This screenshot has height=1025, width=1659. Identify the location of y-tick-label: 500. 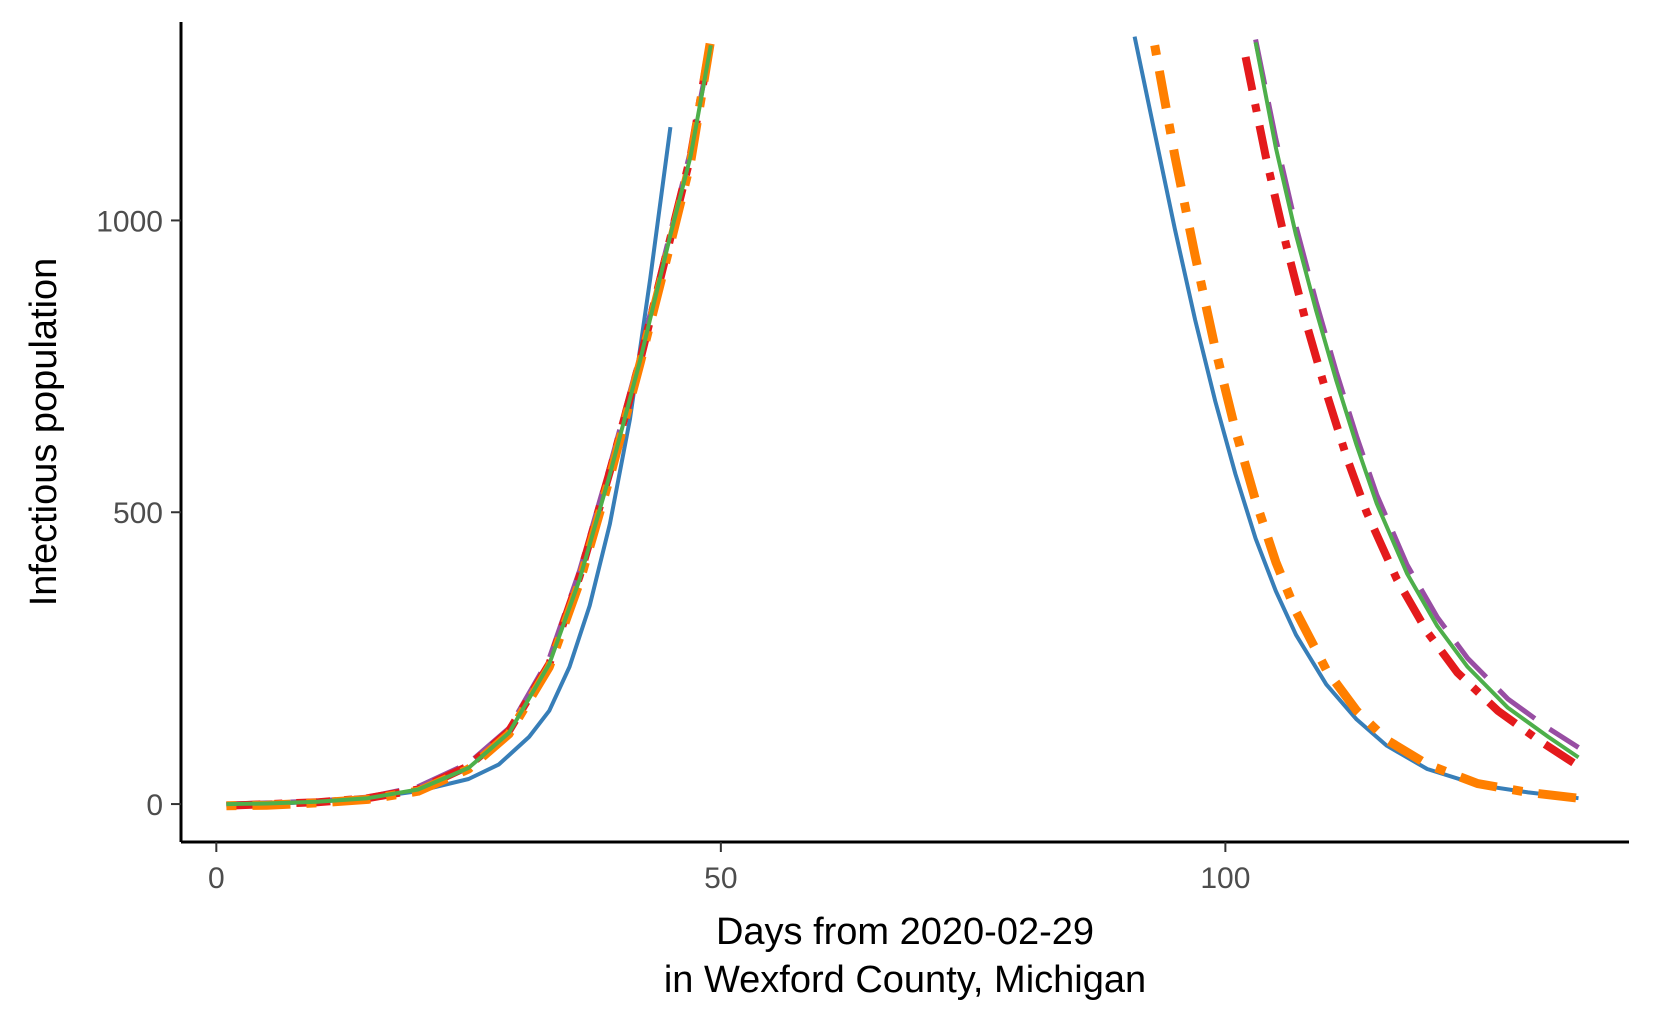
(138, 513).